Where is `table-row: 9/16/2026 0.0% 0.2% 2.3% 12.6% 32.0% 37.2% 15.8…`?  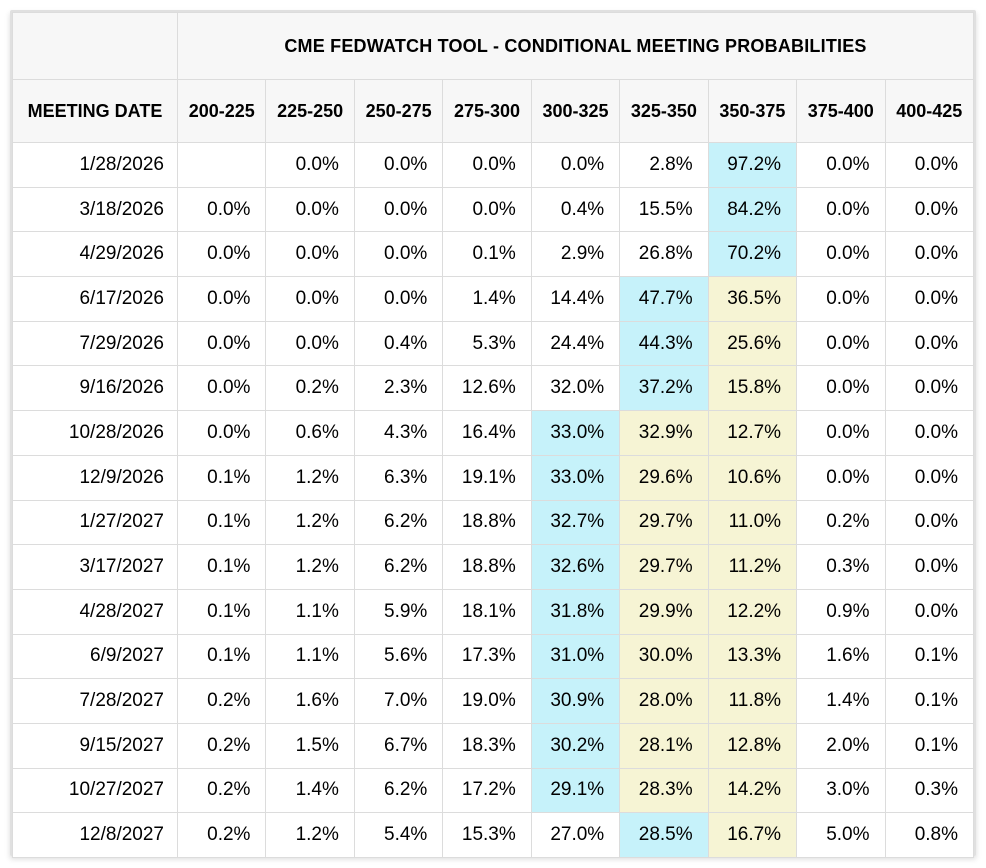 table-row: 9/16/2026 0.0% 0.2% 2.3% 12.6% 32.0% 37.2% 15.8… is located at coordinates (493, 388).